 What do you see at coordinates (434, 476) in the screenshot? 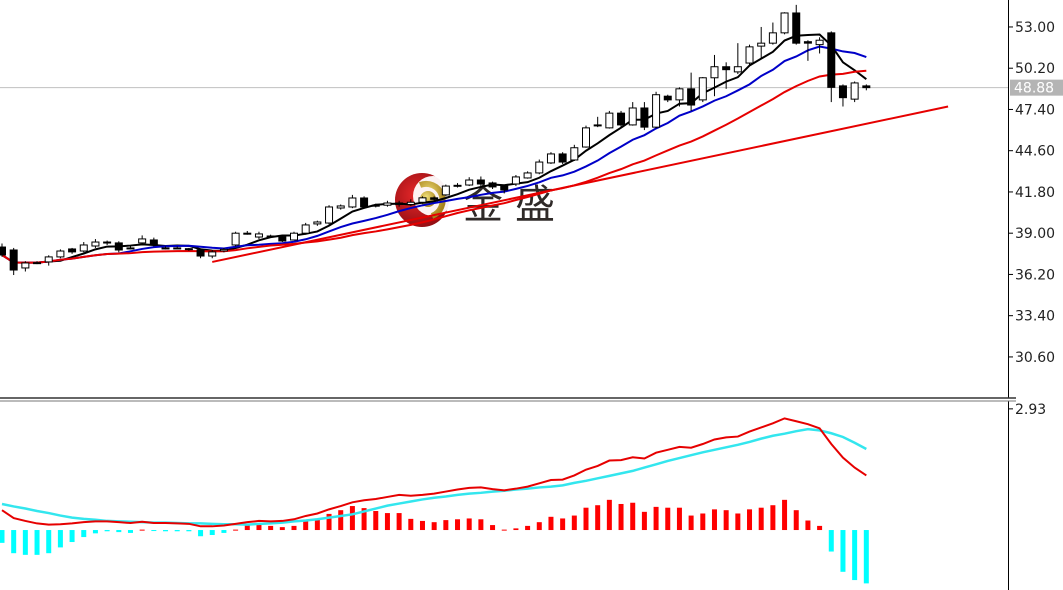
I see `macd-signal-line` at bounding box center [434, 476].